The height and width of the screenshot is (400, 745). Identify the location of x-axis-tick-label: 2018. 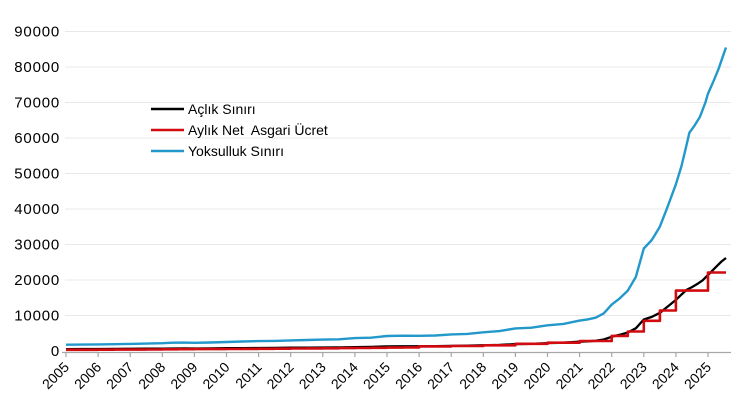
(472, 375).